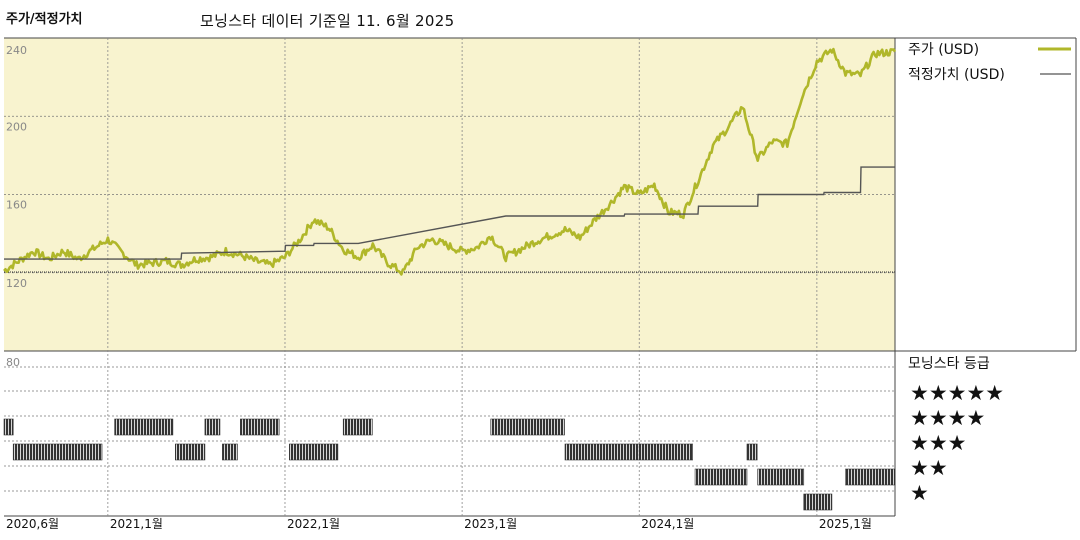  I want to click on star-rating-label: ★★★, so click(938, 443).